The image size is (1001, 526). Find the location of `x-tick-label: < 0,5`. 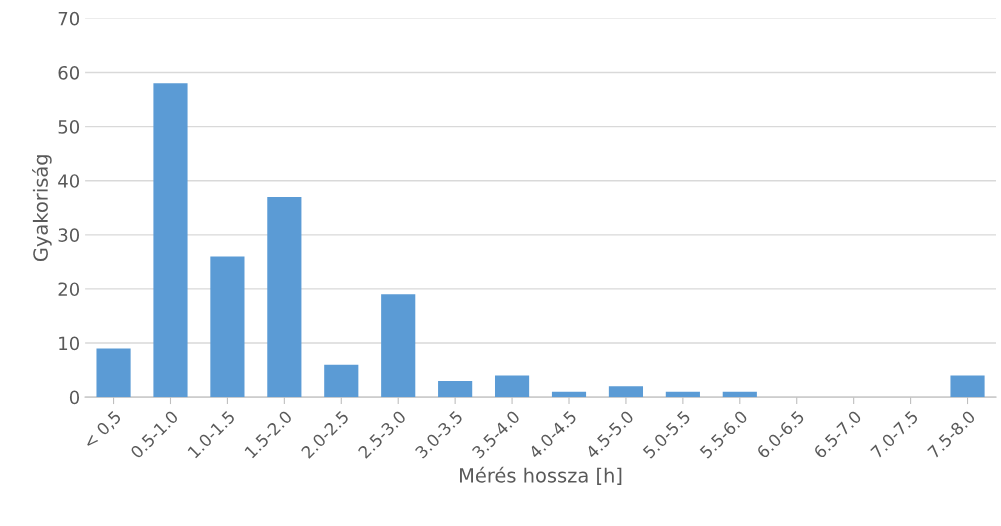

x-tick-label: < 0,5 is located at coordinates (102, 430).